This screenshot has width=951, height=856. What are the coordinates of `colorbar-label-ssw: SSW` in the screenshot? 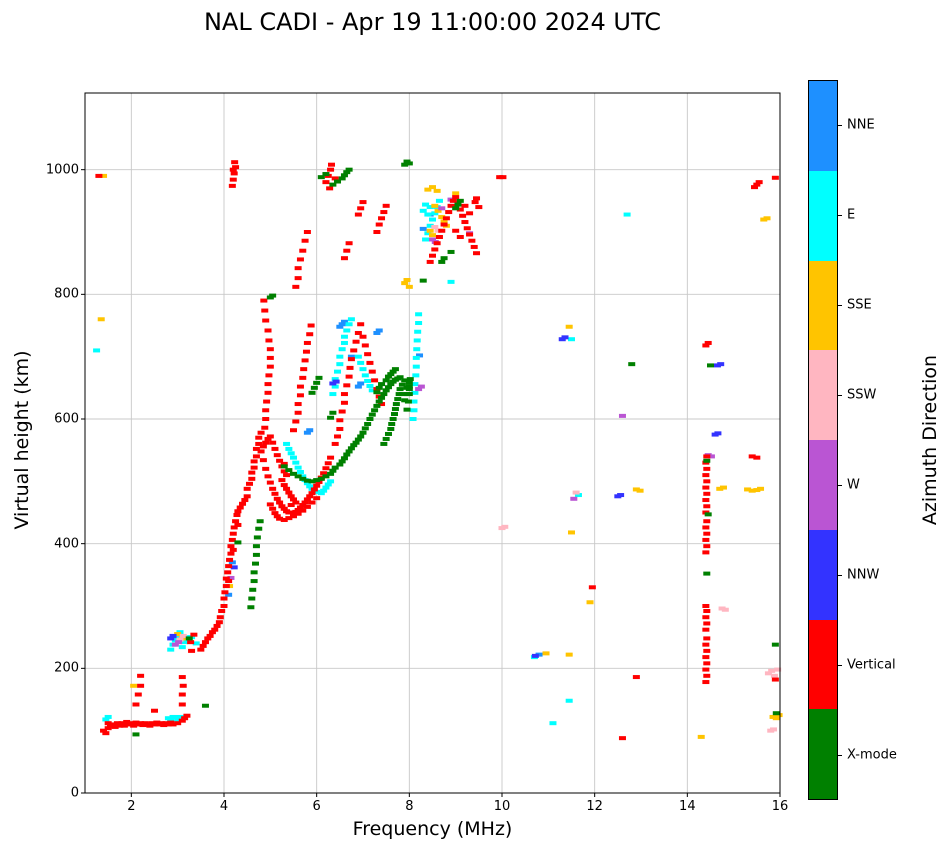 It's located at (862, 395).